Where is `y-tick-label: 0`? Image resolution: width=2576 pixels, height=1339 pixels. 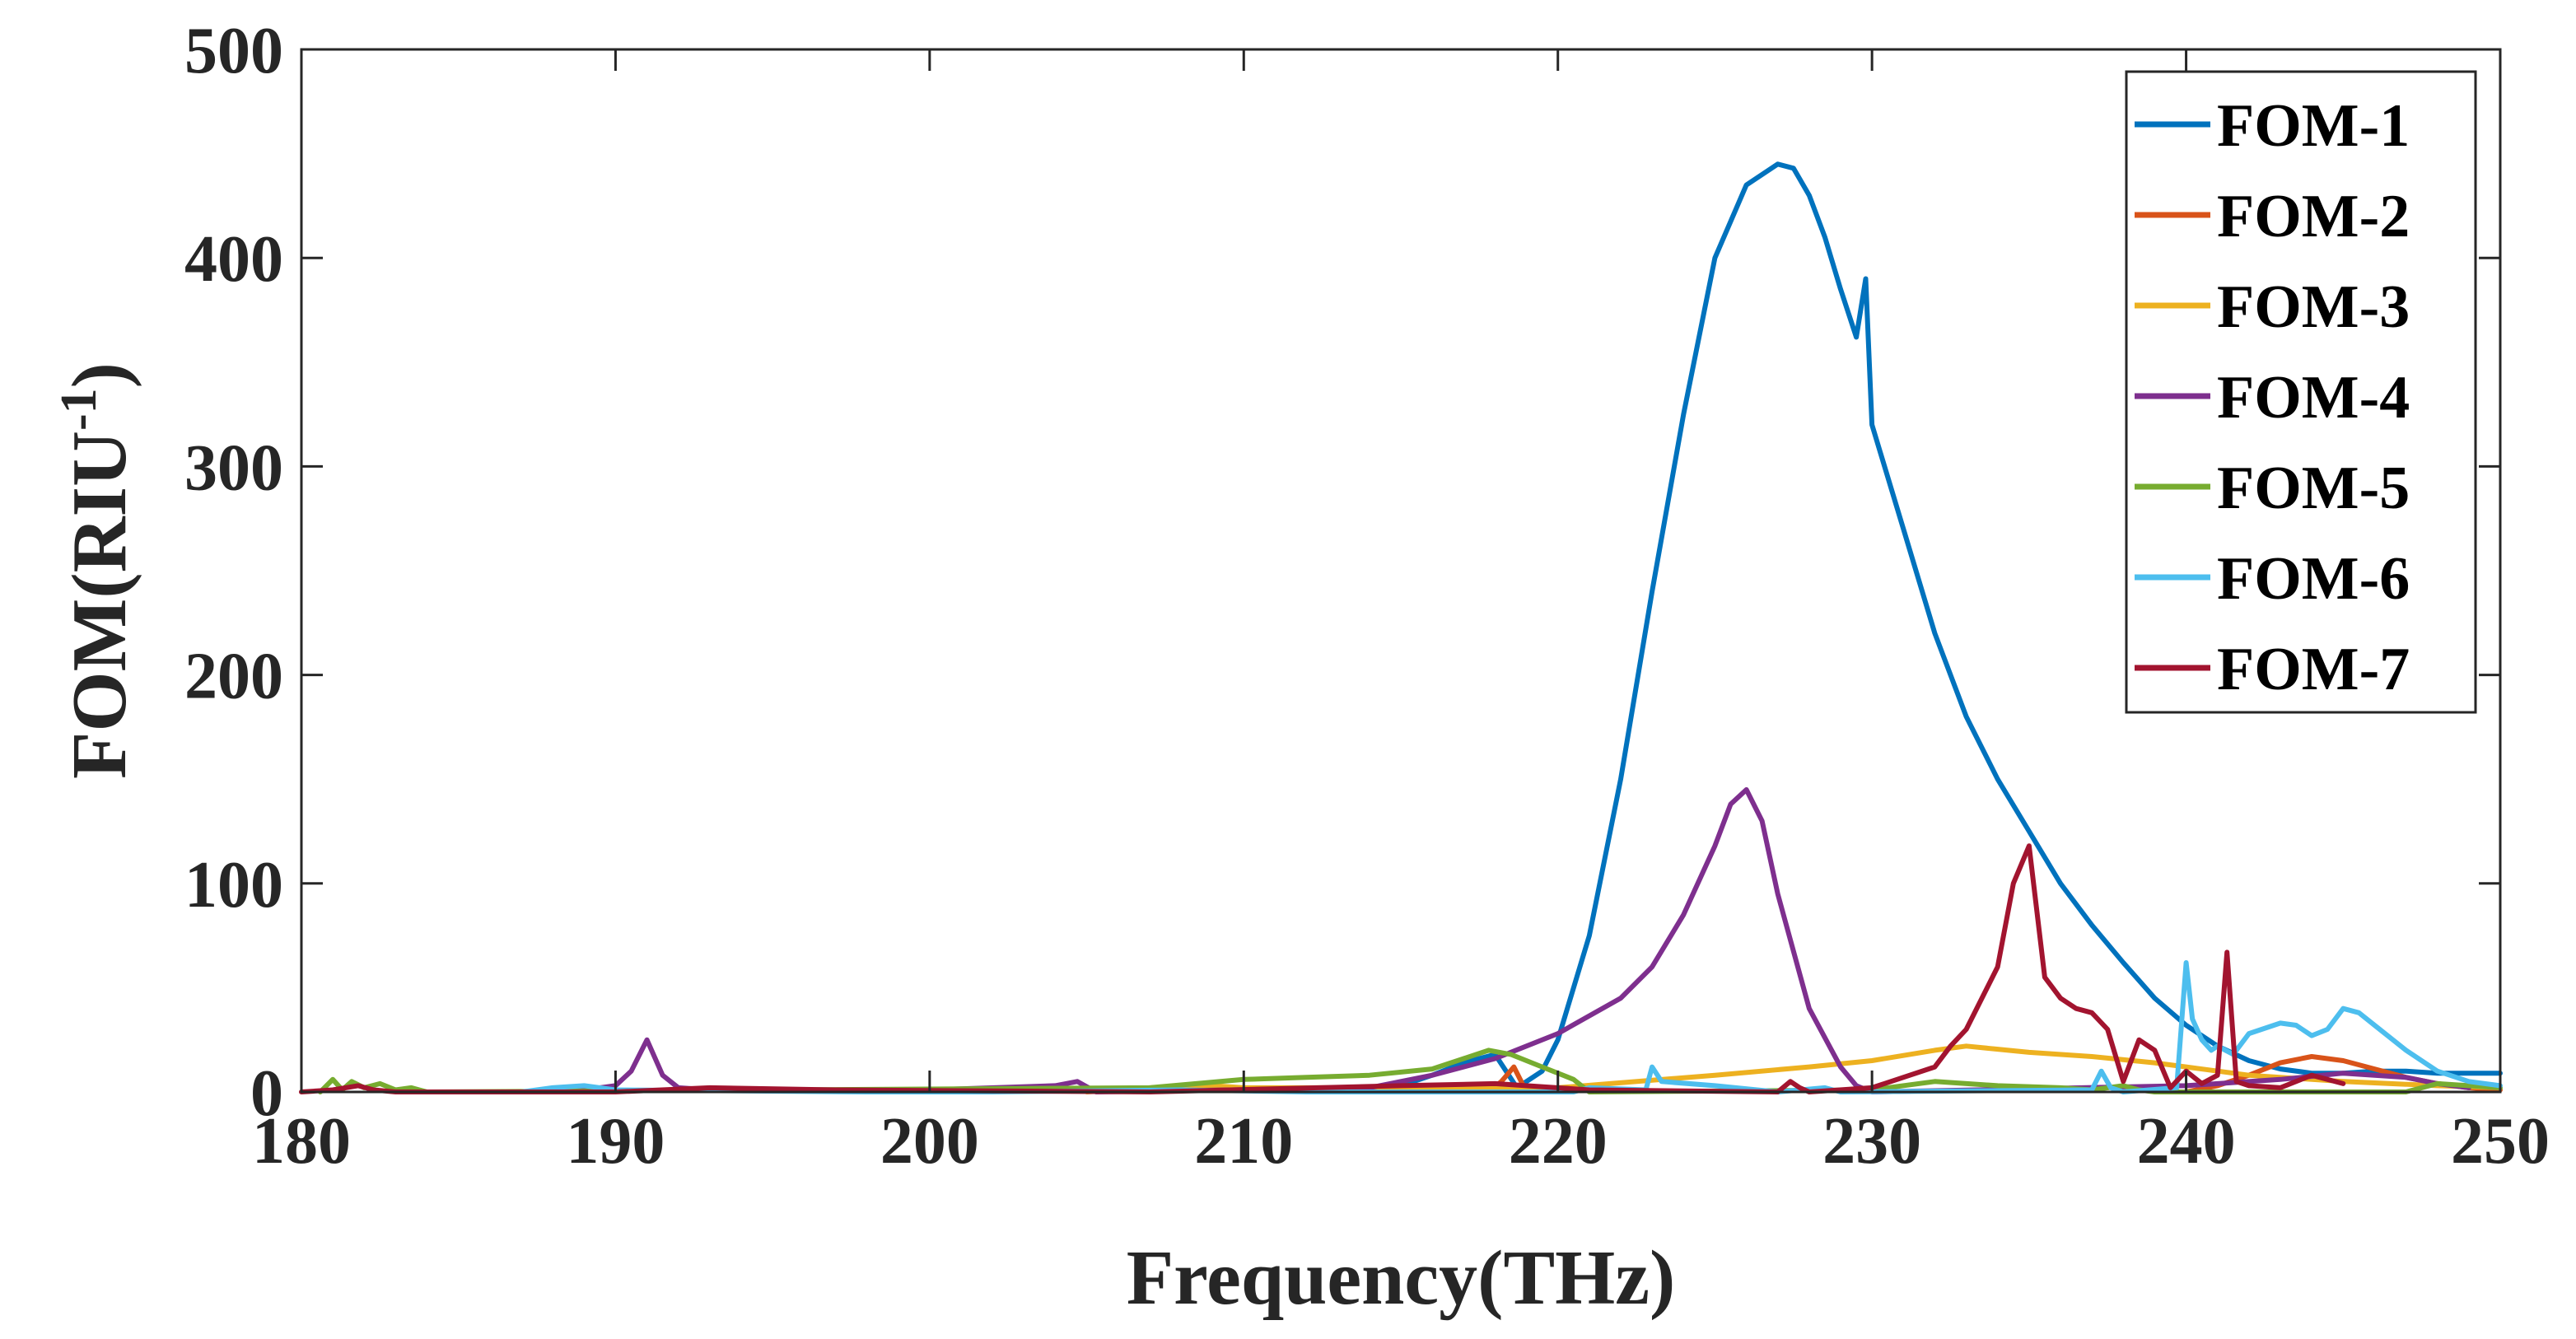
y-tick-label: 0 is located at coordinates (266, 1093).